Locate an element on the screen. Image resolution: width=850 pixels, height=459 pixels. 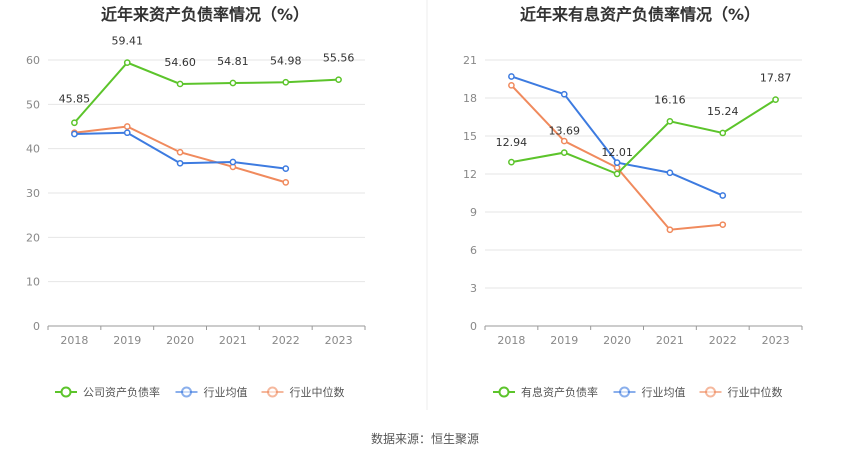
data-label: 45.85 is located at coordinates (75, 99).